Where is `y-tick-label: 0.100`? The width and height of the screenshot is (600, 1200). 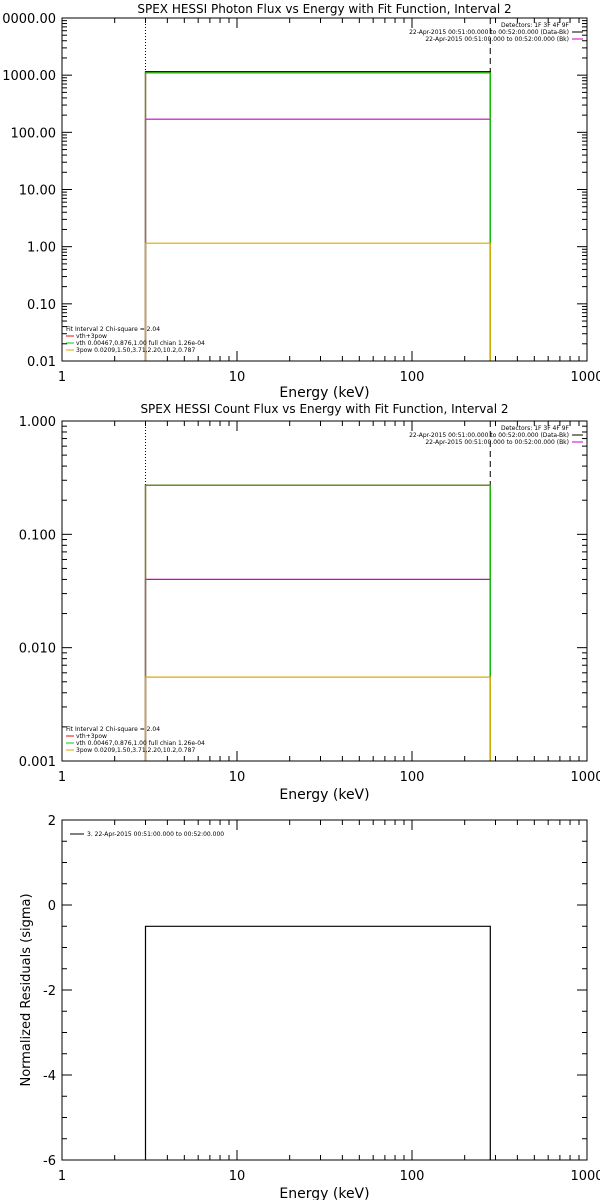
y-tick-label: 0.100 is located at coordinates (37, 535).